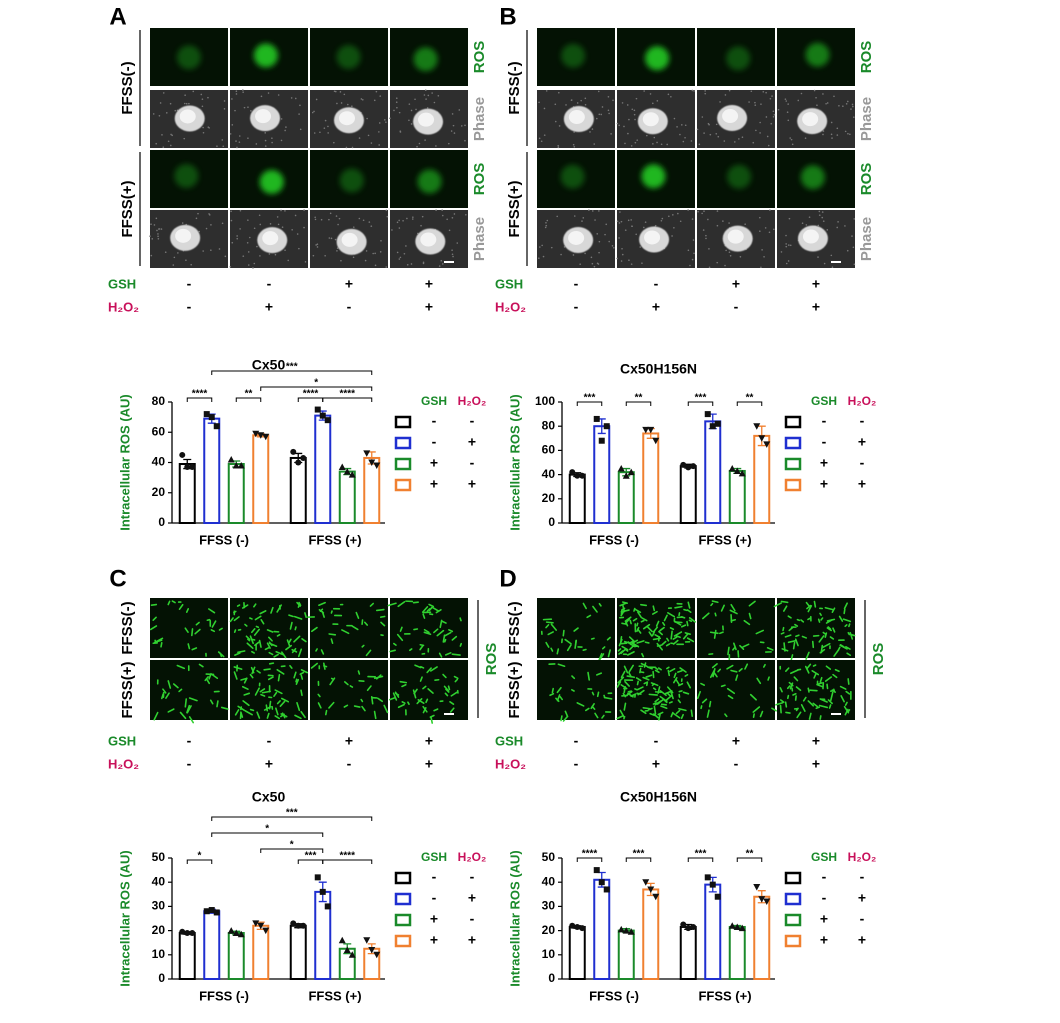  I want to click on y-tick-label: 30, so click(159, 906).